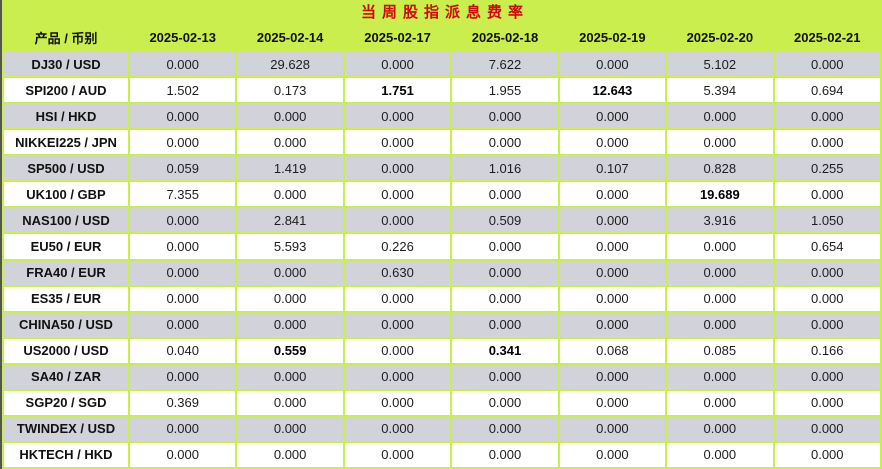 The image size is (882, 469). I want to click on value-cell: 7.622, so click(505, 64).